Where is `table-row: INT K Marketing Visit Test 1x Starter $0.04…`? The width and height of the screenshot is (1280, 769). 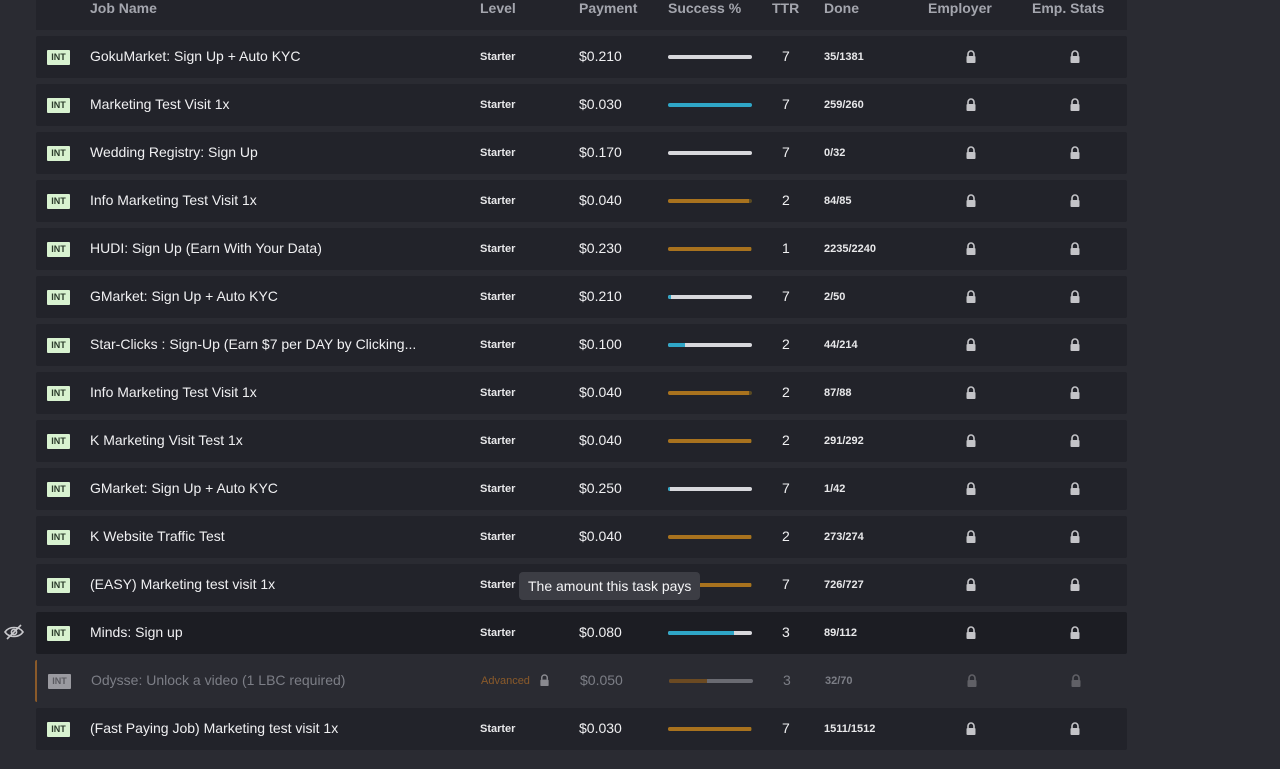 table-row: INT K Marketing Visit Test 1x Starter $0.04… is located at coordinates (581, 441).